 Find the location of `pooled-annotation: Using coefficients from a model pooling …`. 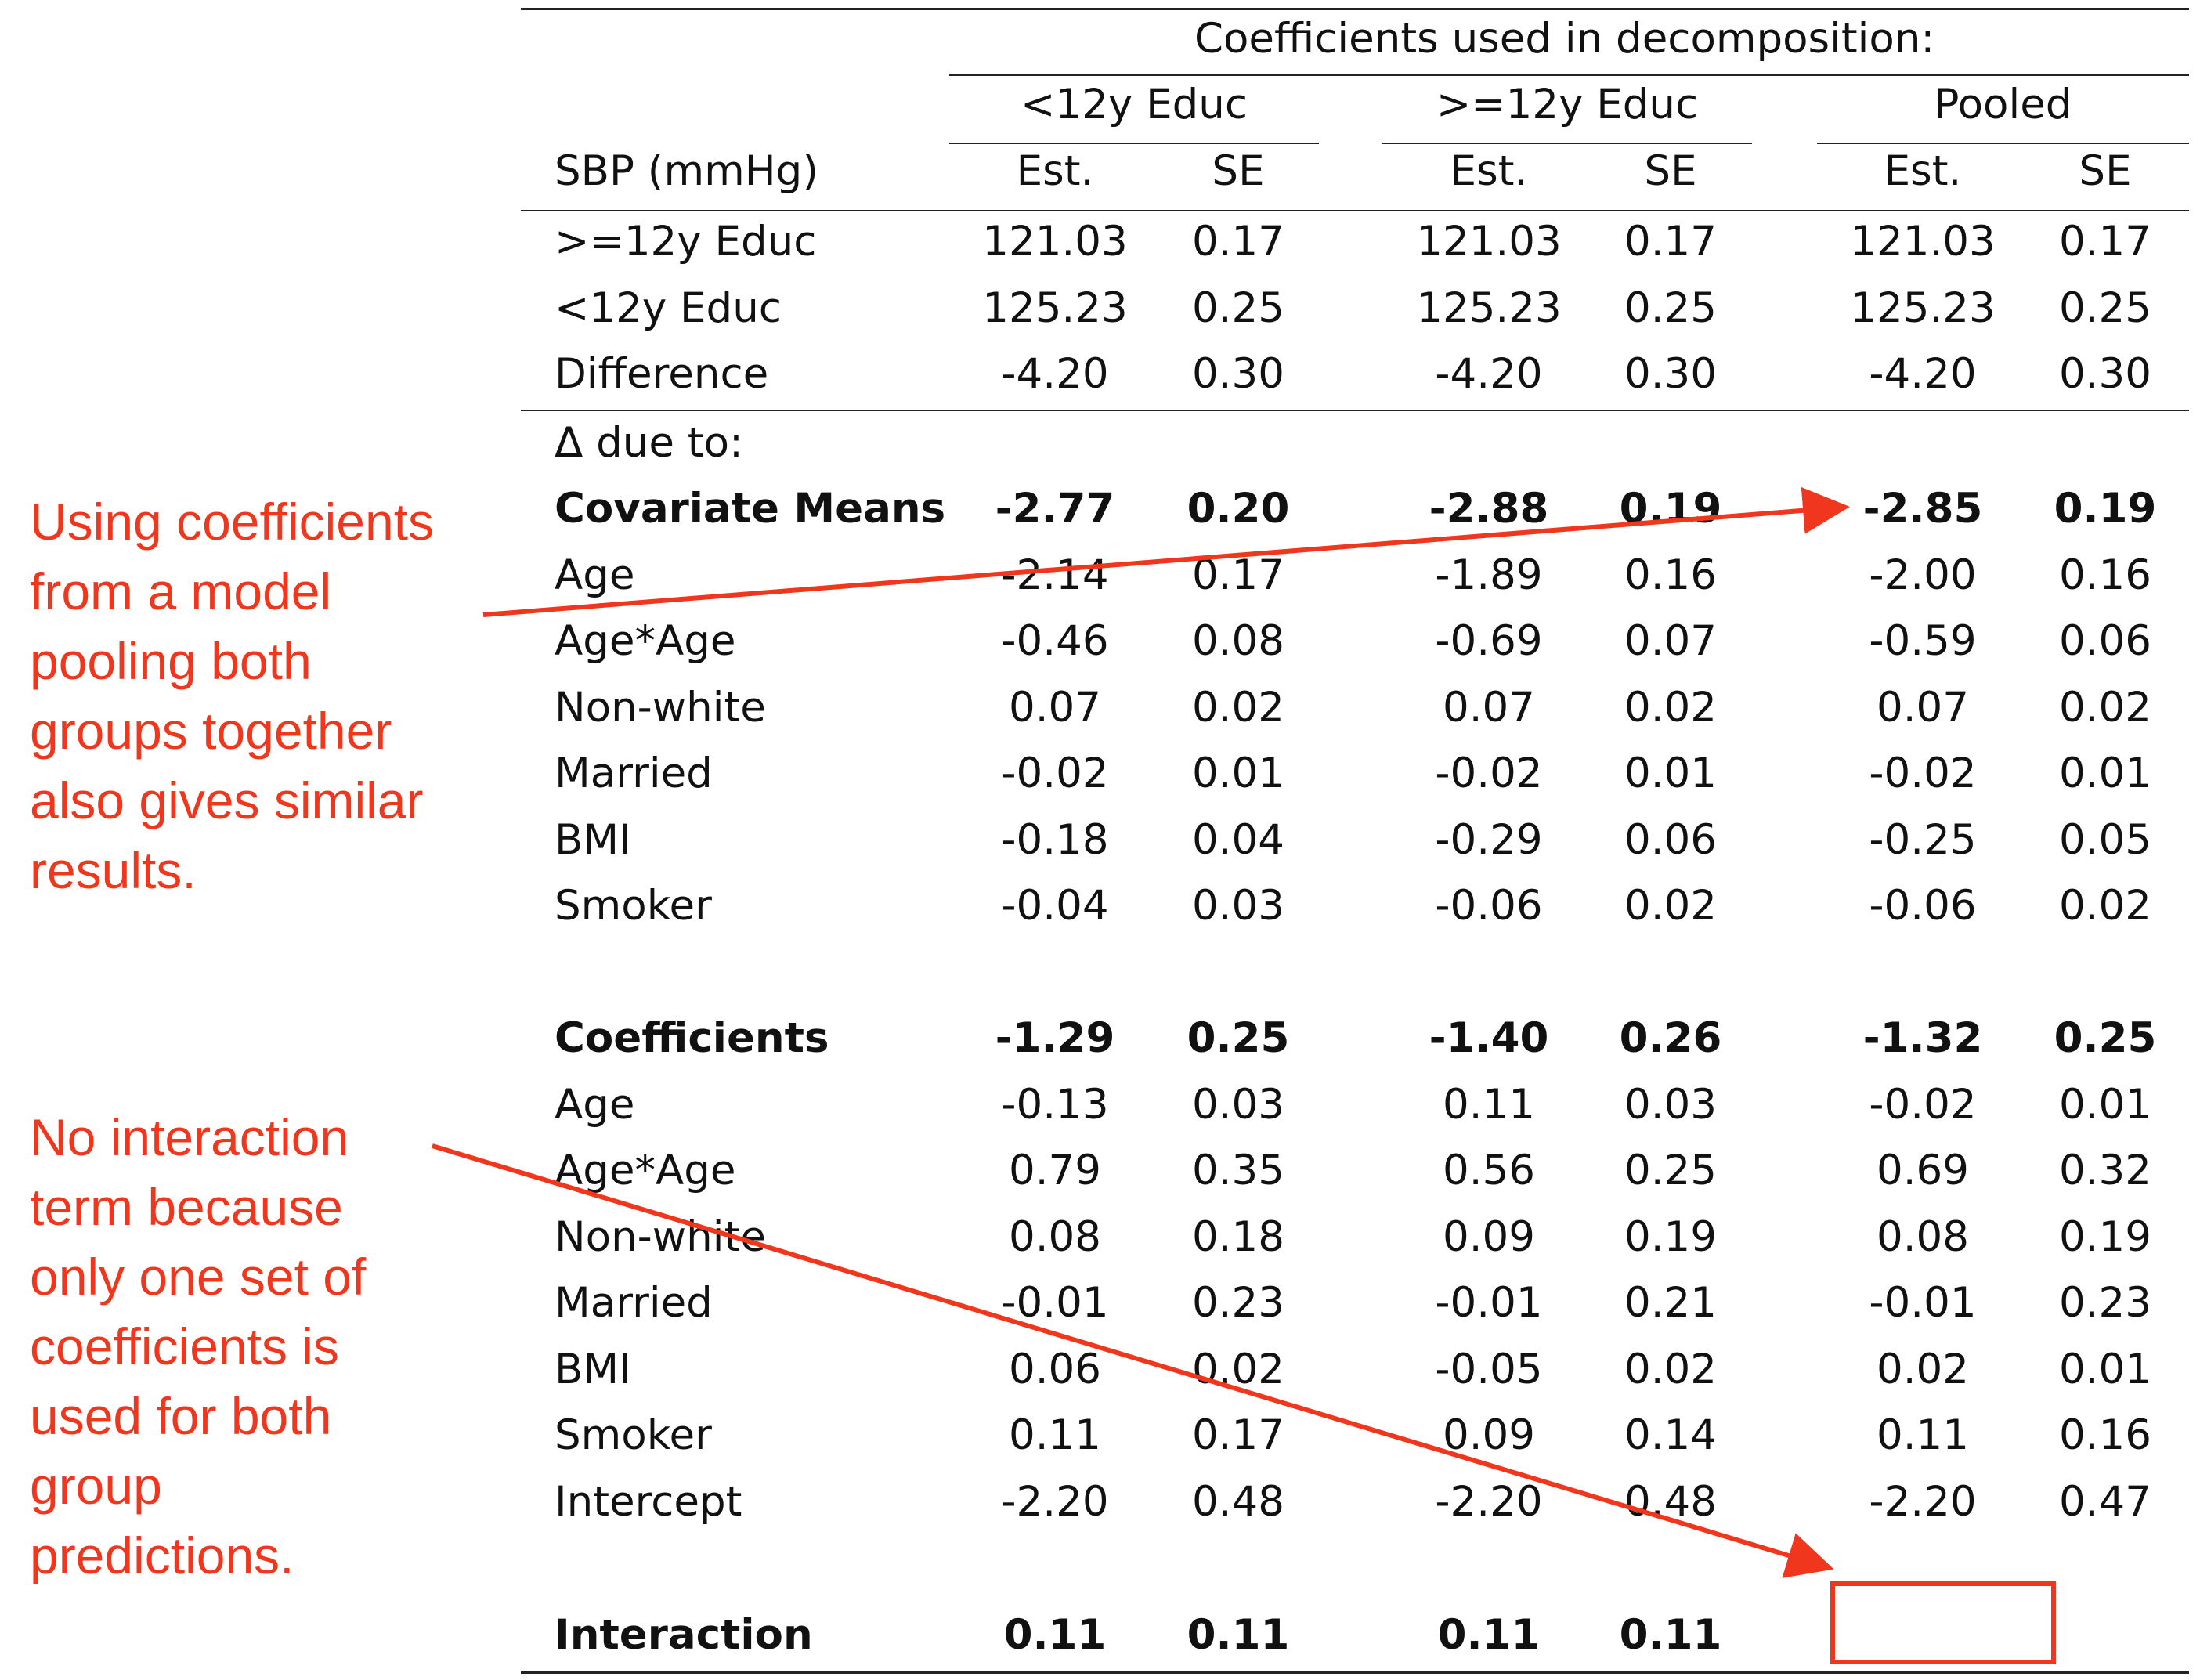

pooled-annotation: Using coefficients from a model pooling … is located at coordinates (232, 696).